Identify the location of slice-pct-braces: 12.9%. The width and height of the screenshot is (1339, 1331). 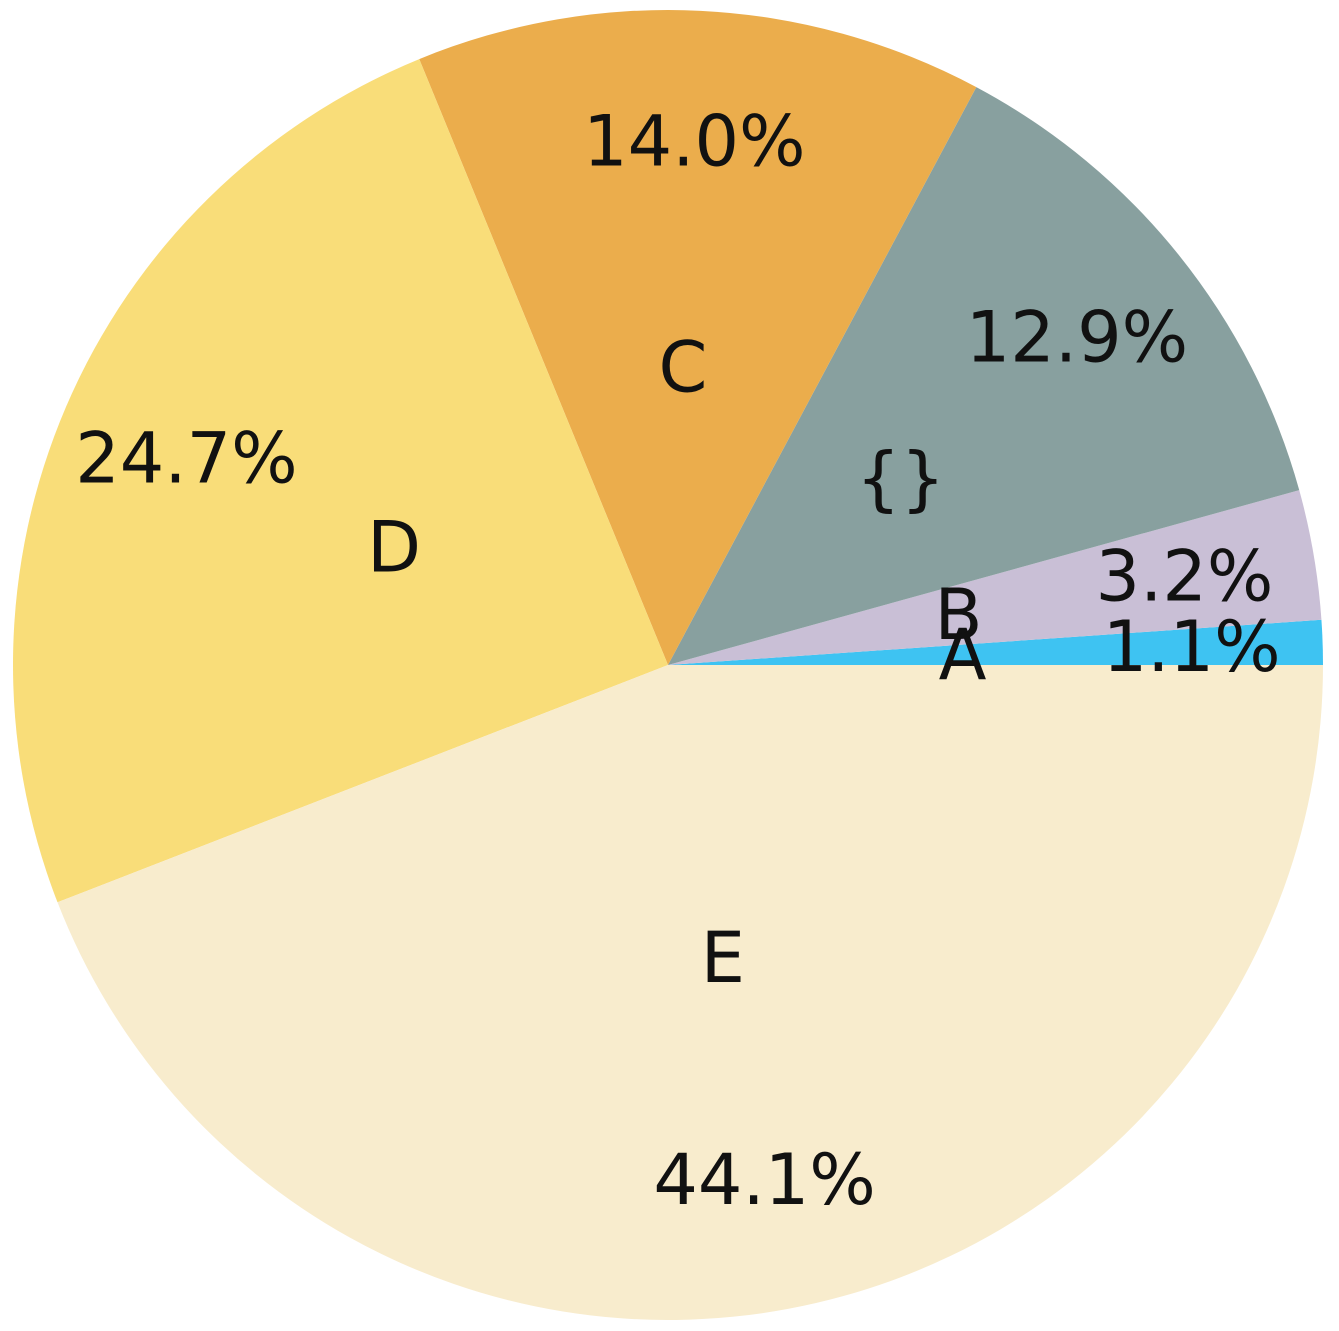
(1077, 337).